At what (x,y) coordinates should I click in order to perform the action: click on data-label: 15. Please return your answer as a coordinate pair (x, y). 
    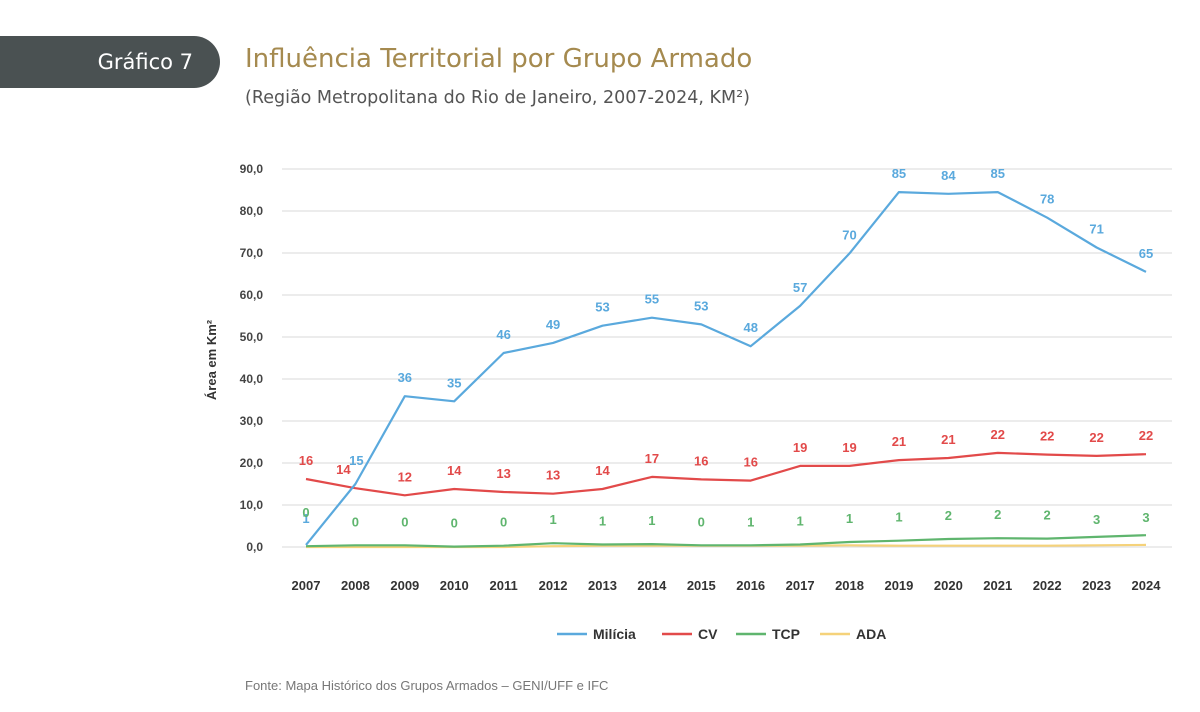
    Looking at the image, I should click on (356, 460).